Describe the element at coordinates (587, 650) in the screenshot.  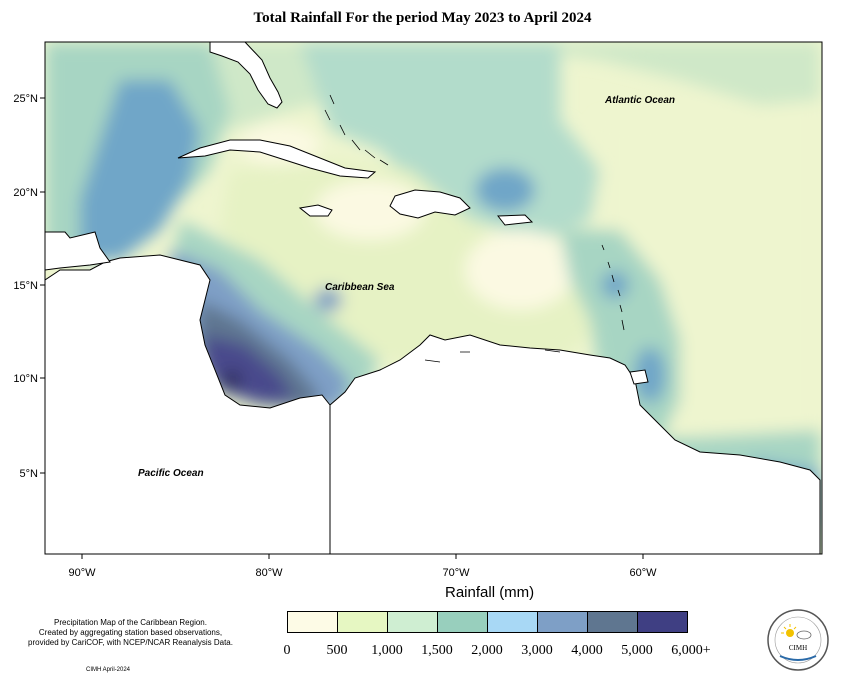
I see `legend-label: 4,000` at that location.